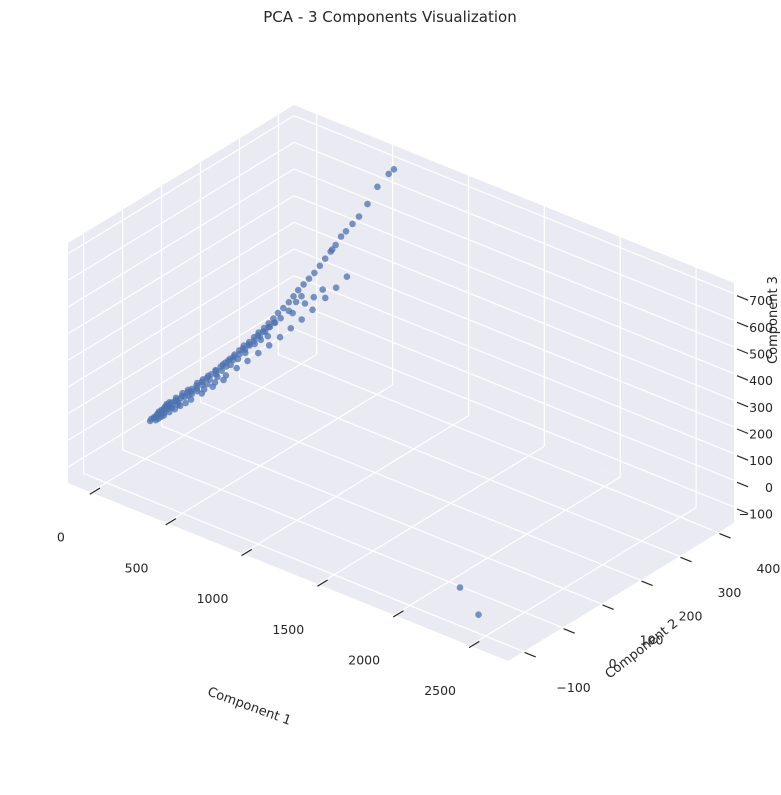 The width and height of the screenshot is (781, 795). Describe the element at coordinates (652, 639) in the screenshot. I see `y-tick-label: 100` at that location.